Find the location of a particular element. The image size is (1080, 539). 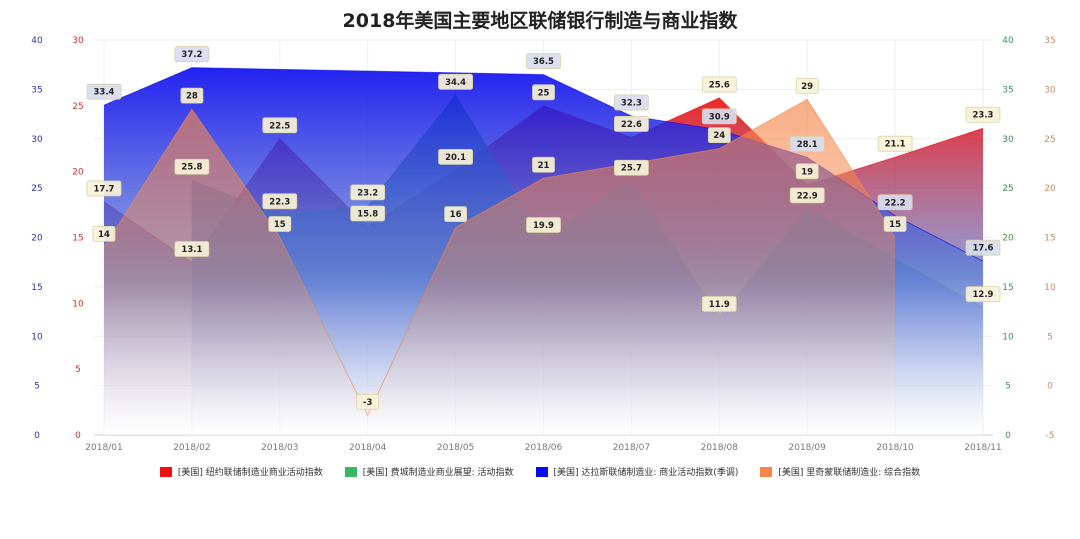

data-label: 21 is located at coordinates (543, 164).